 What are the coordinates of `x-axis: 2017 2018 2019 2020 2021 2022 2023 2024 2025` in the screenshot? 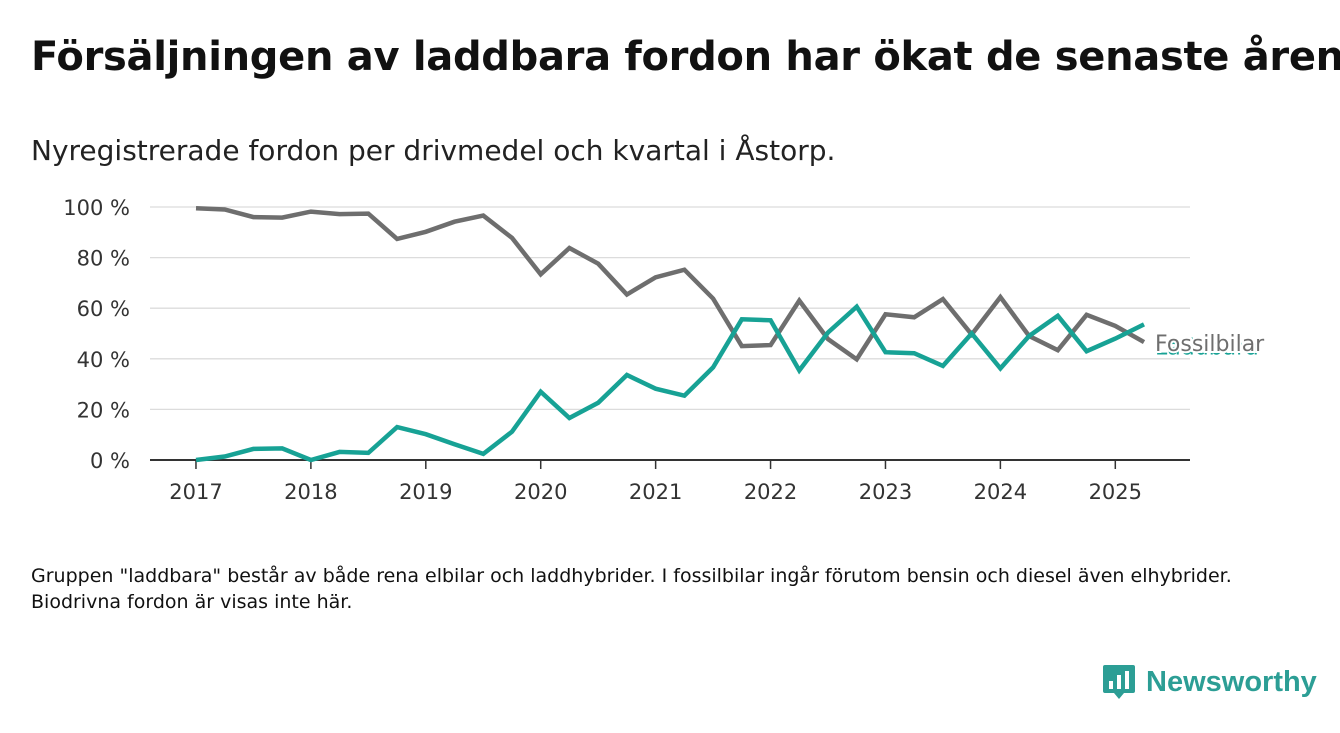 It's located at (670, 481).